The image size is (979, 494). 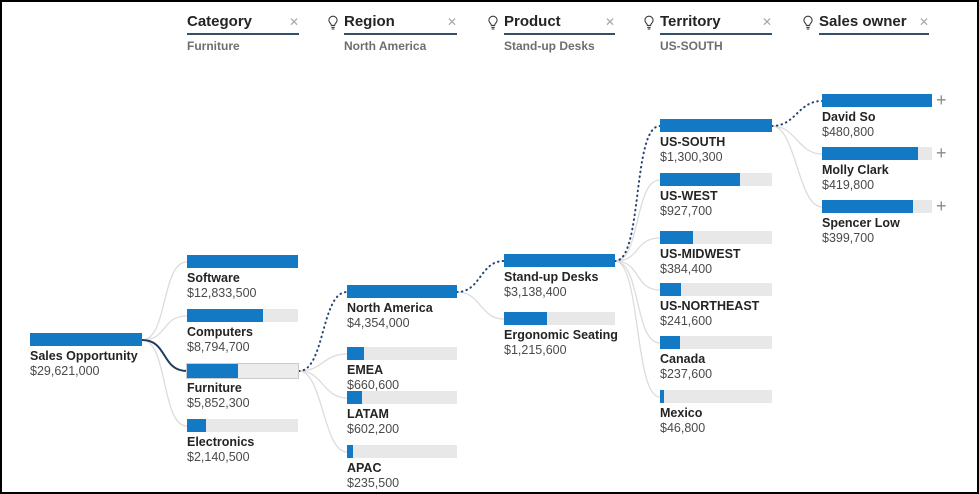 I want to click on connector-na-ergonomic, so click(x=480, y=305).